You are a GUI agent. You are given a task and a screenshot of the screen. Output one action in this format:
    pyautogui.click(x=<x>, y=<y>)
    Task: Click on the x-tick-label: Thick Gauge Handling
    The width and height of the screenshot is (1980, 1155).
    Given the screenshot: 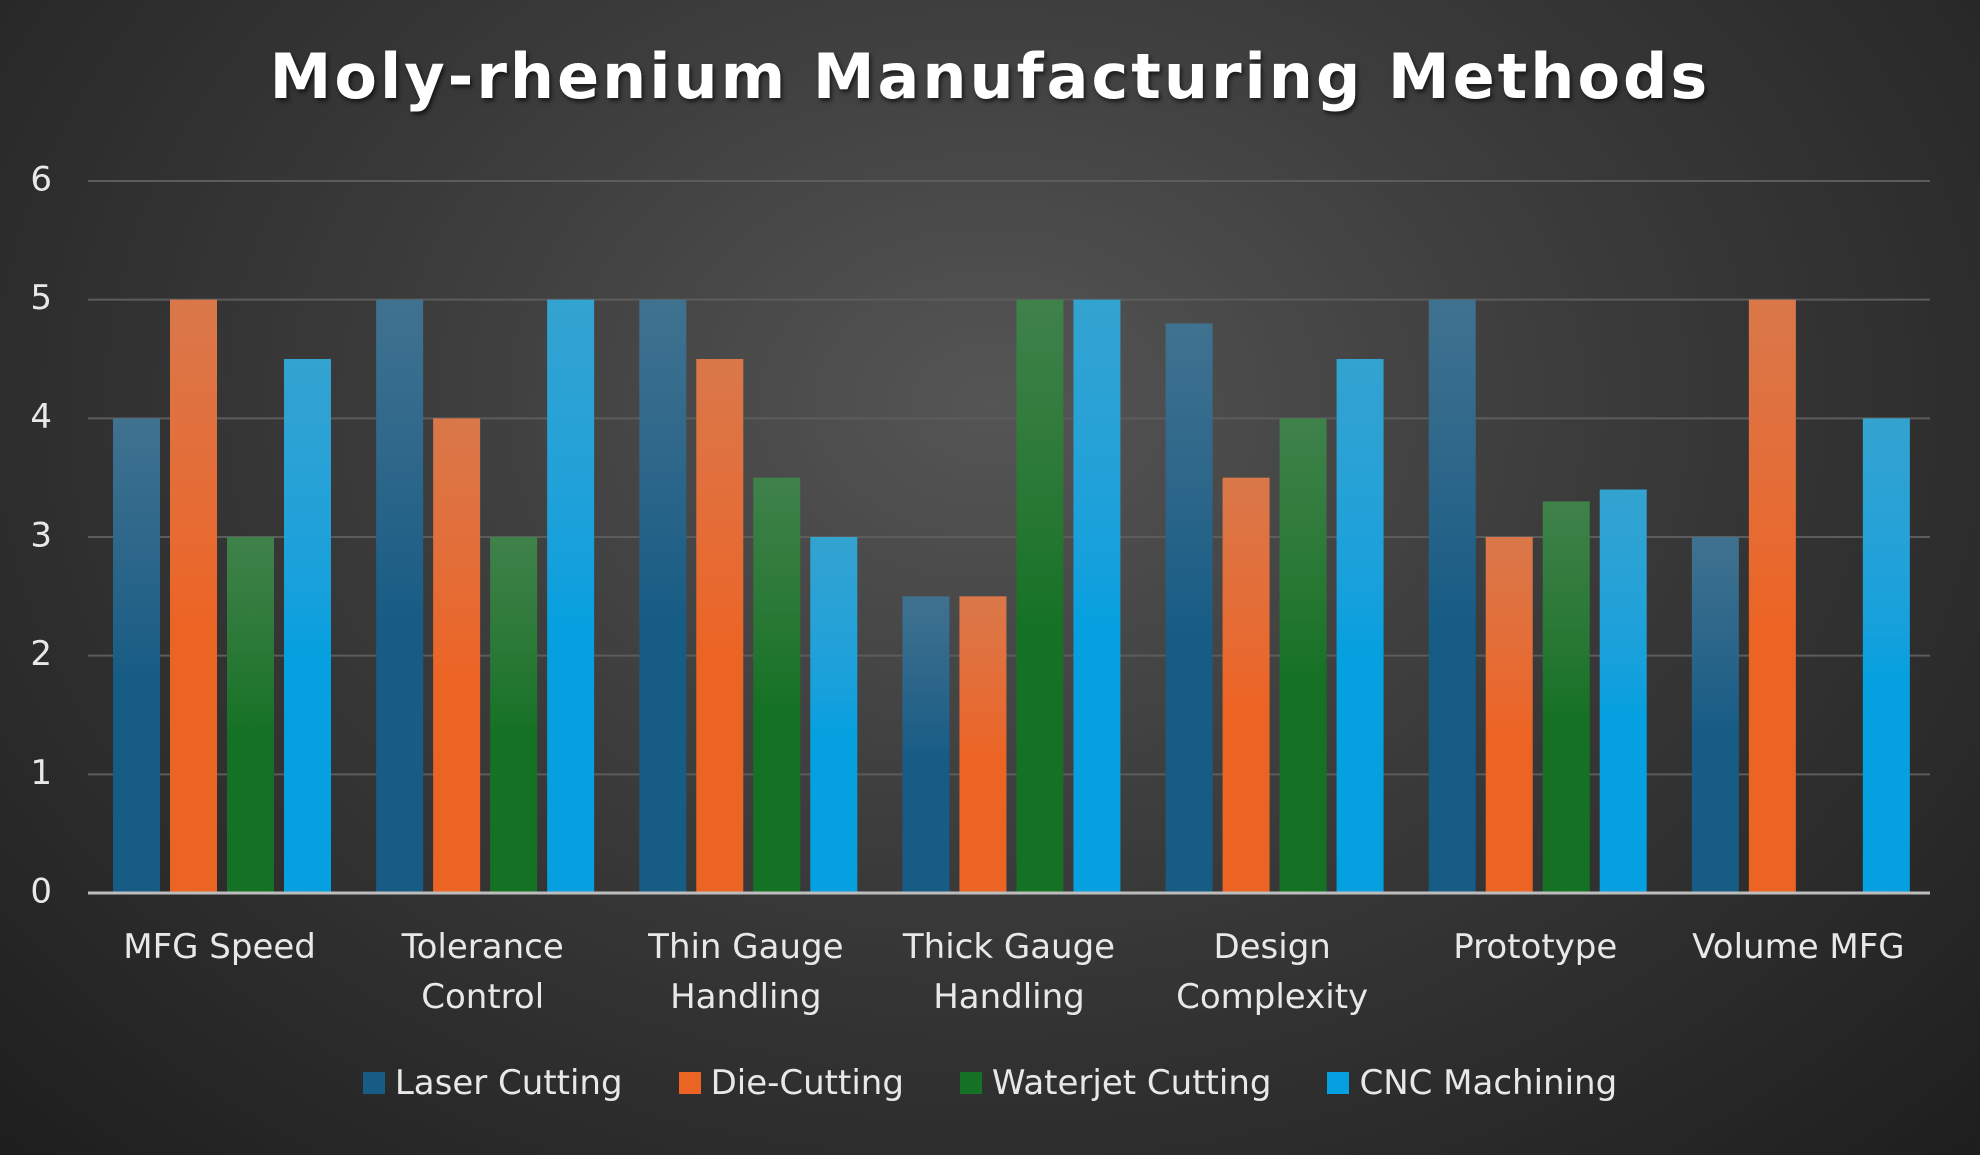 What is the action you would take?
    pyautogui.click(x=1009, y=972)
    